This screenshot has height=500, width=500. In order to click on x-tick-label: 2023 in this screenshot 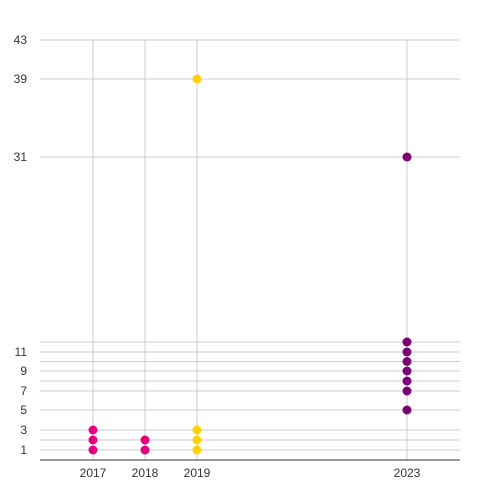, I will do `click(407, 473)`.